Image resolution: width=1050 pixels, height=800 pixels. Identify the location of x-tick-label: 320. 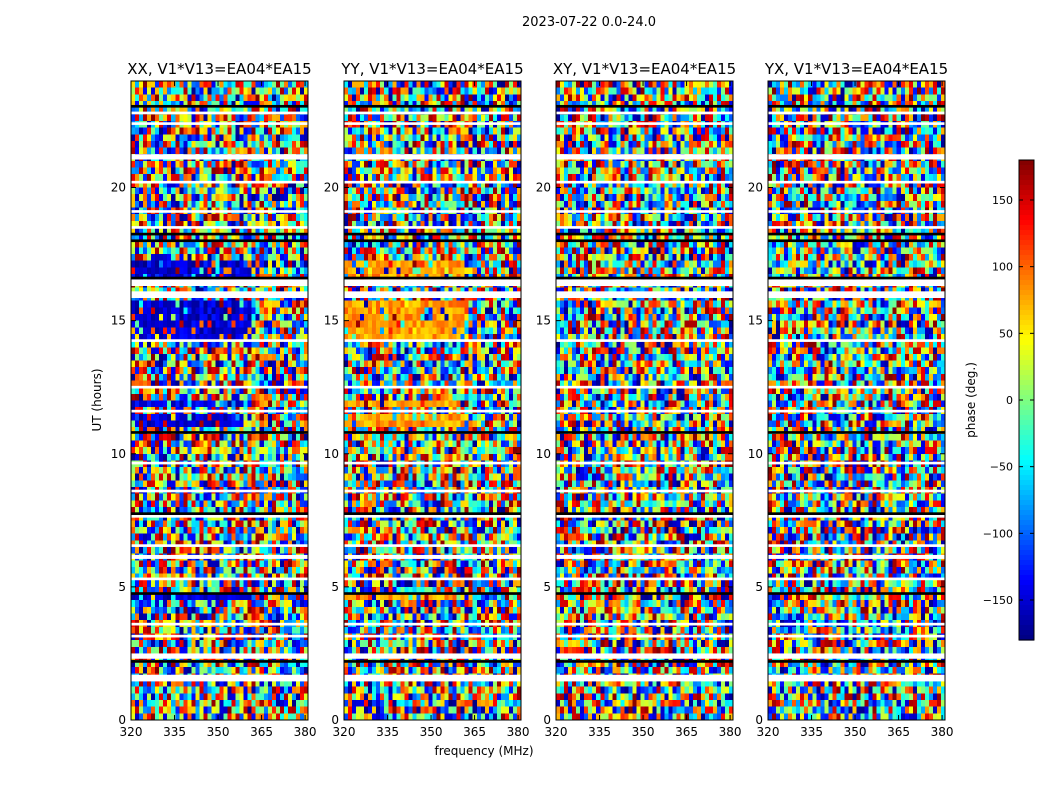
(344, 732).